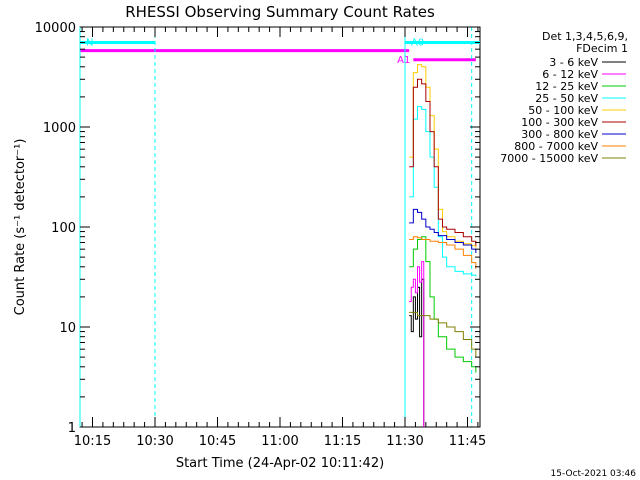 The image size is (640, 480). I want to click on legend-entry-label: 12 - 25 keV, so click(566, 86).